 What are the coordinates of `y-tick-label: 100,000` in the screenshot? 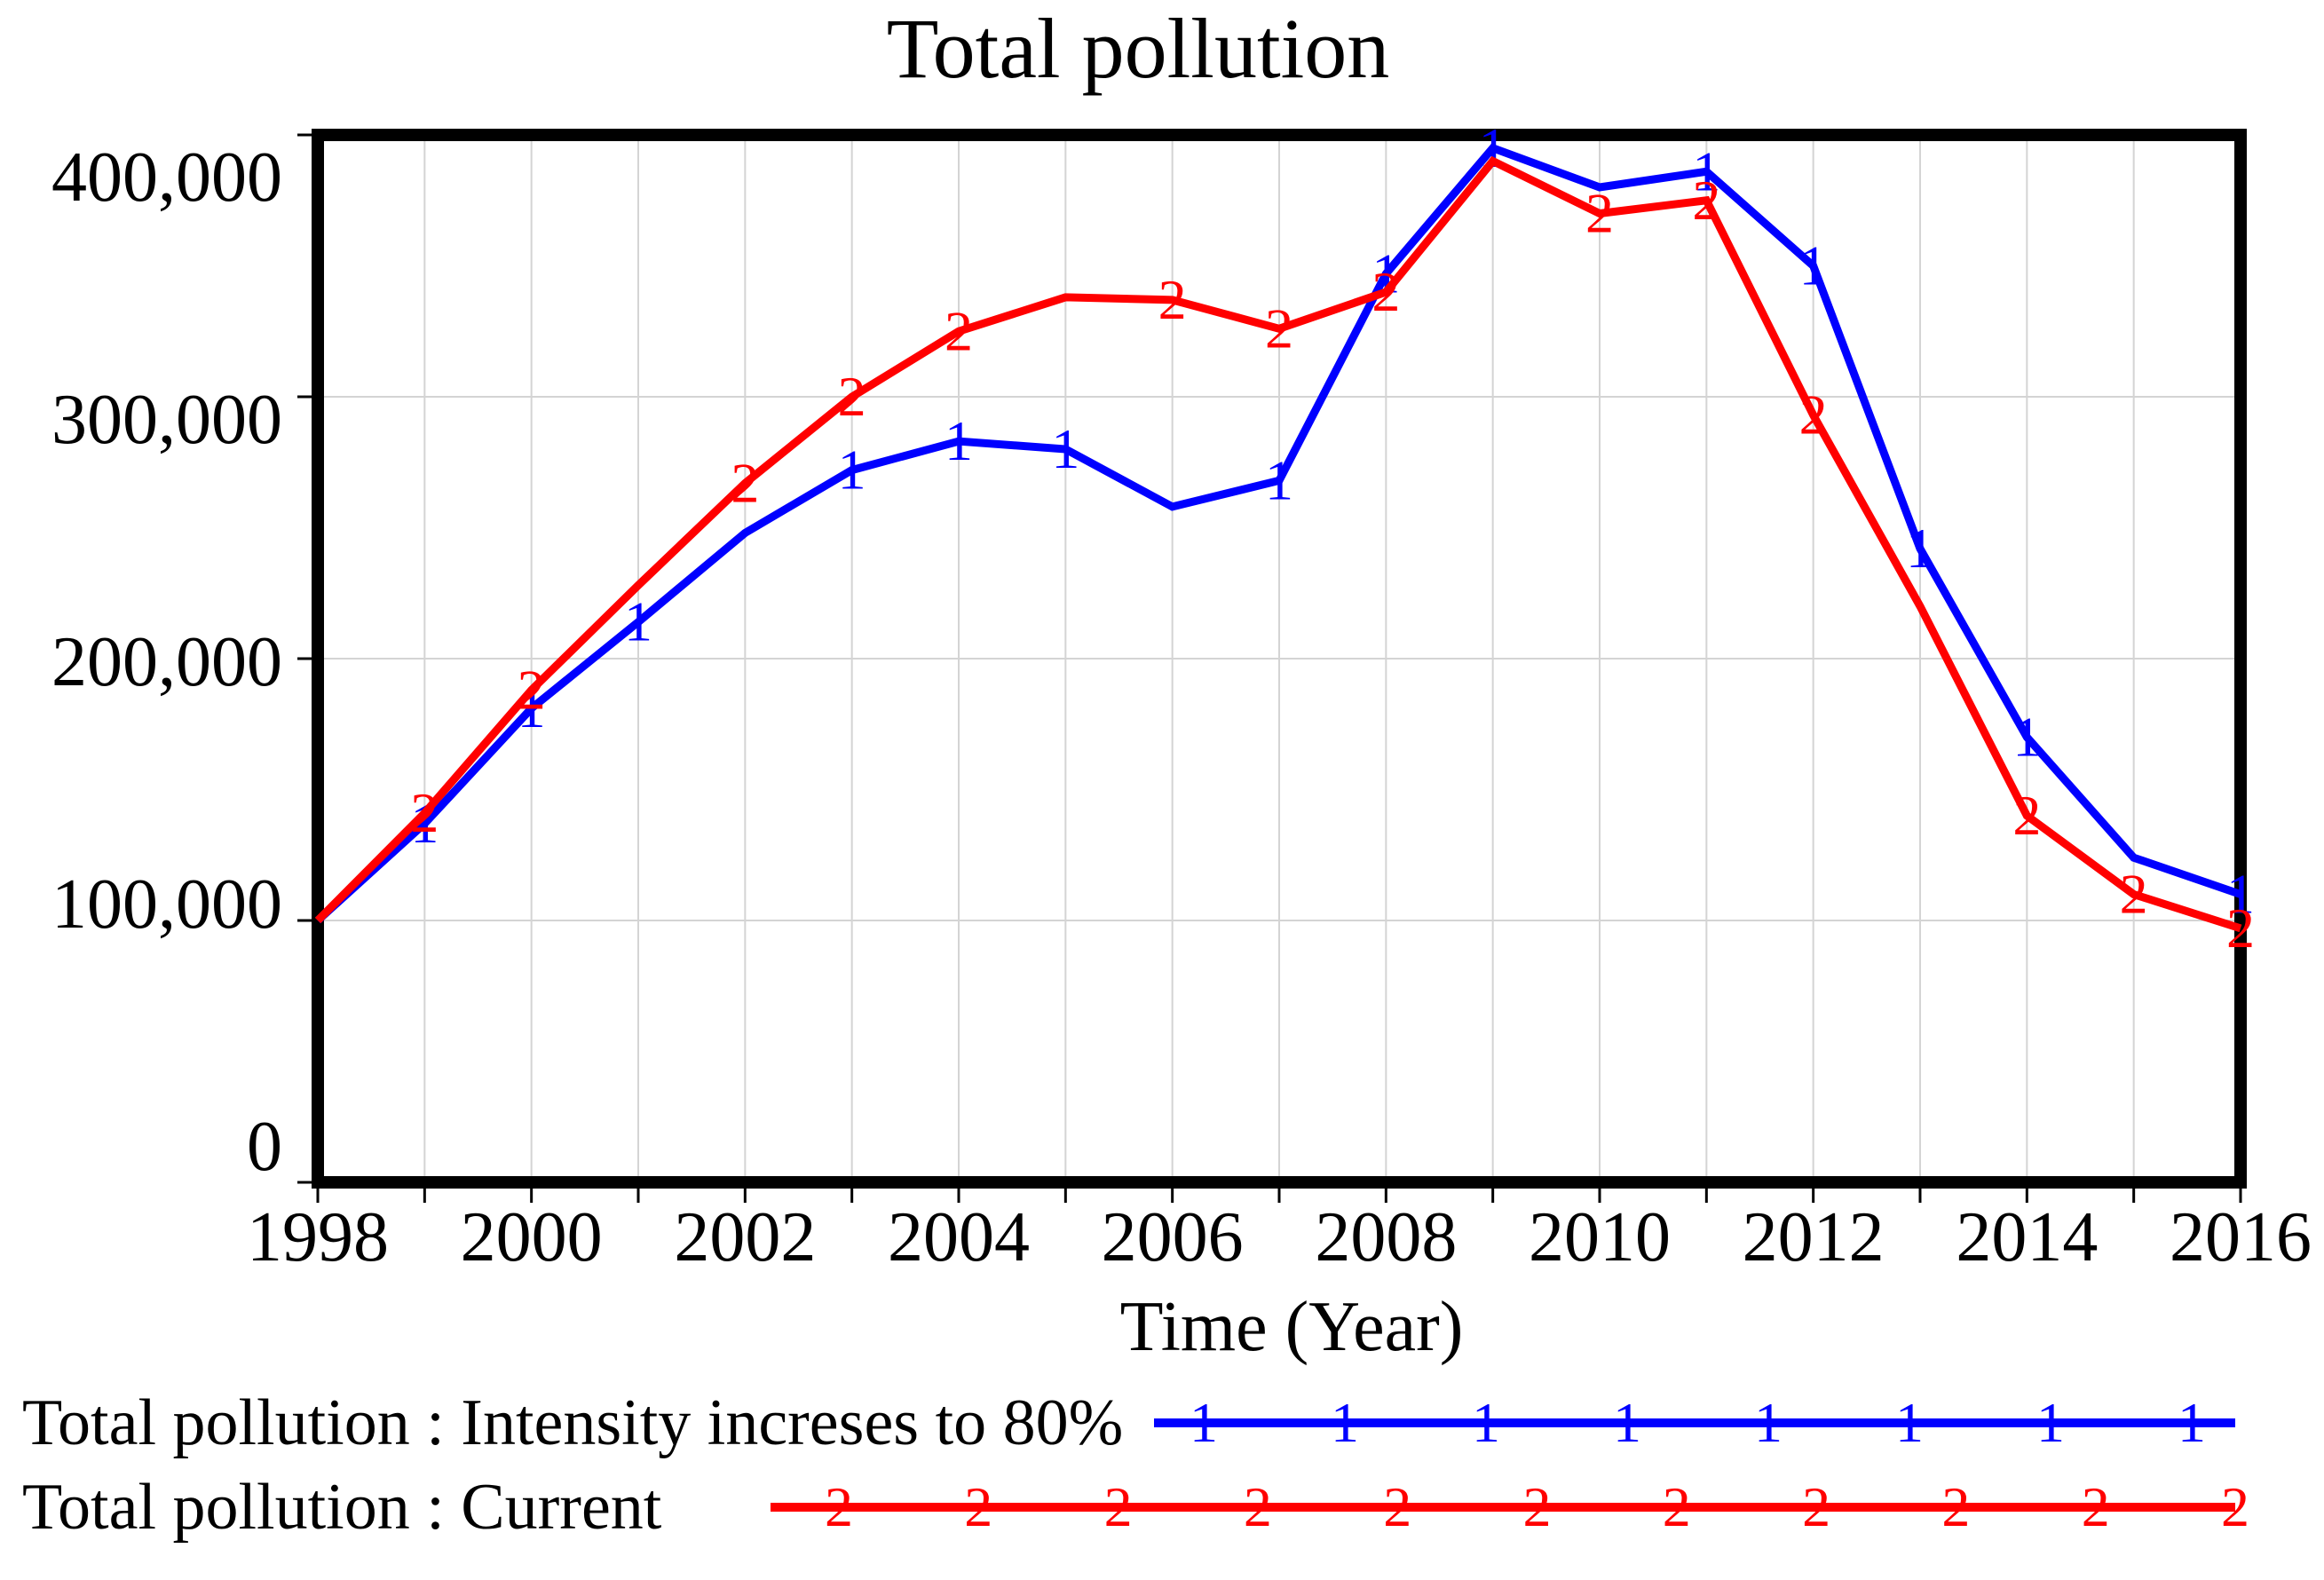 It's located at (166, 904).